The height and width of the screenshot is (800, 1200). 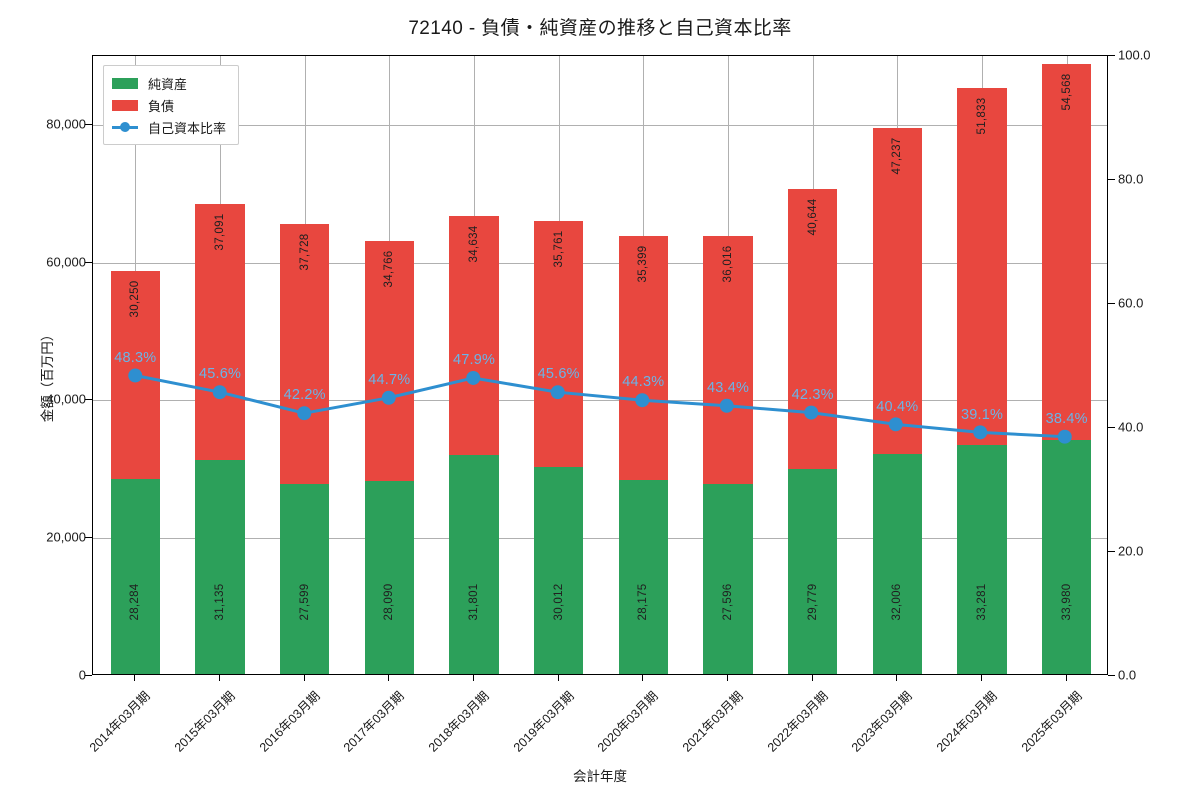 I want to click on bar-group: 30,012 35,761, so click(x=559, y=447).